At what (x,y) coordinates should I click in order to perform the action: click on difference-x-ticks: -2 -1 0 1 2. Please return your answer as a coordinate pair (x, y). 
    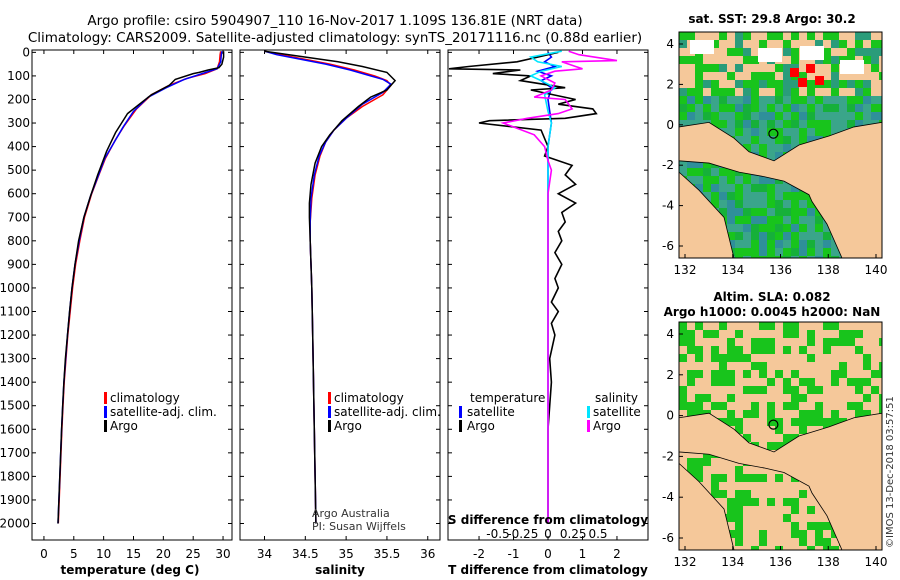
    Looking at the image, I should click on (547, 305).